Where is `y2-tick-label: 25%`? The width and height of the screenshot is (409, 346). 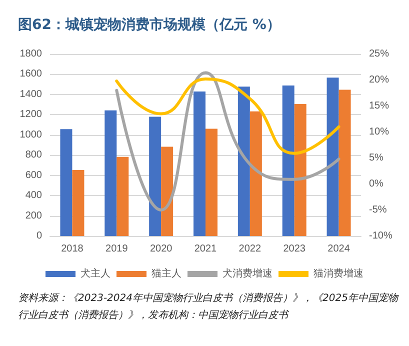 y2-tick-label: 25% is located at coordinates (379, 54).